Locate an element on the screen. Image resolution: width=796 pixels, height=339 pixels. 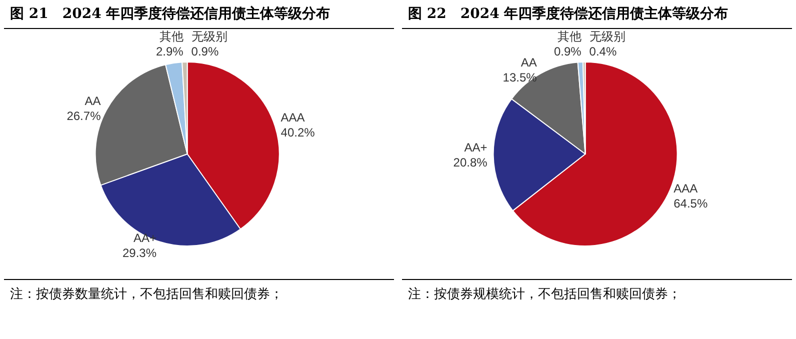
data-label: 64.5% is located at coordinates (691, 203).